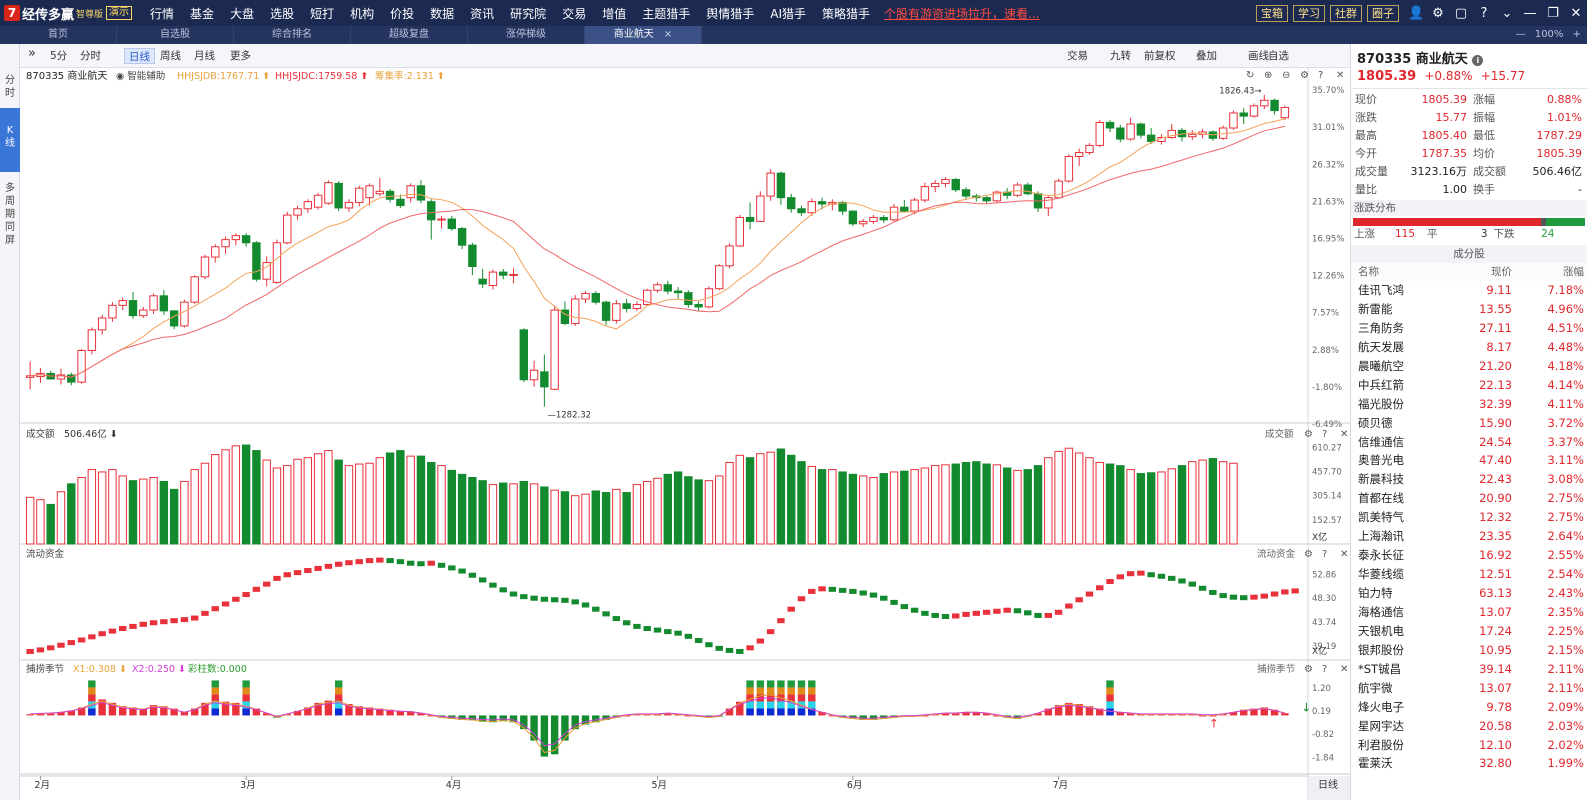 This screenshot has height=800, width=1587. What do you see at coordinates (1469, 498) in the screenshot?
I see `constituent-row: 首都在线 20.90 2.75%` at bounding box center [1469, 498].